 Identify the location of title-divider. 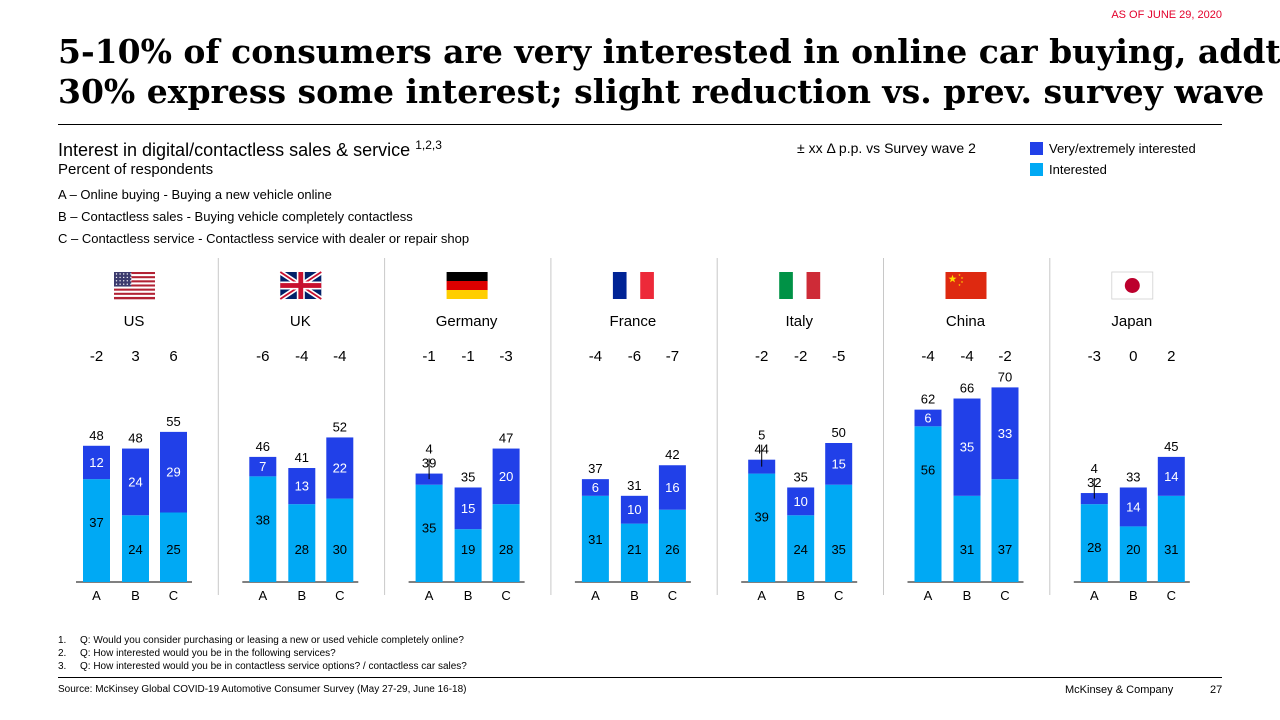
(640, 124).